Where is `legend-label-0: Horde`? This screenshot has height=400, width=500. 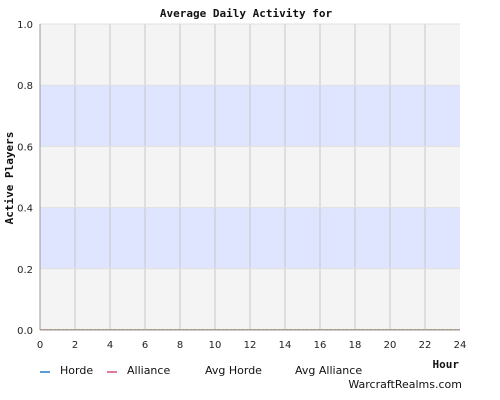
legend-label-0: Horde is located at coordinates (76, 370).